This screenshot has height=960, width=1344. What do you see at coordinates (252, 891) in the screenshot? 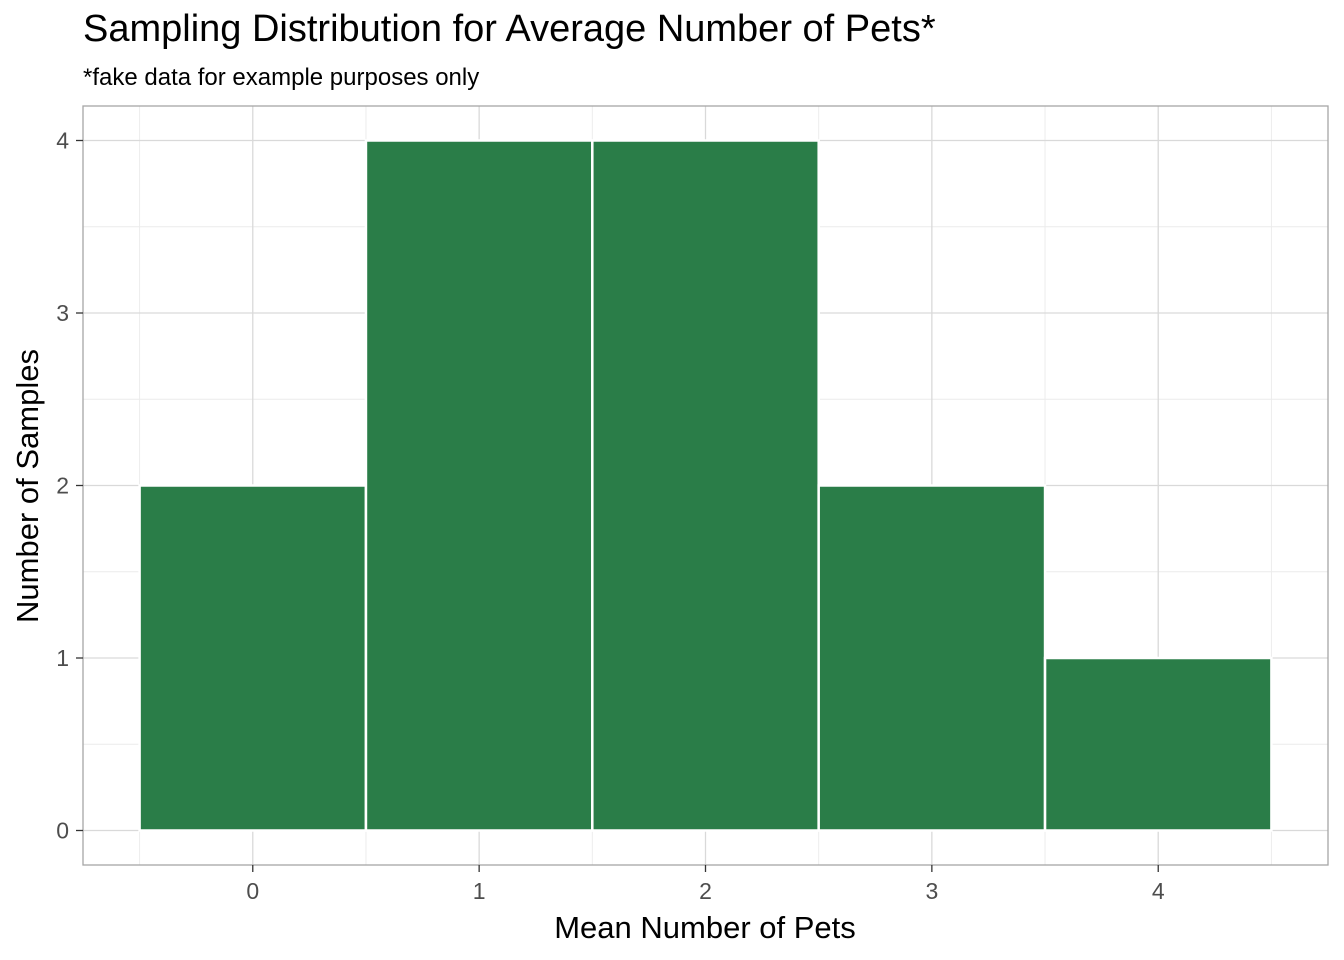
I see `x-tick-label: 0` at bounding box center [252, 891].